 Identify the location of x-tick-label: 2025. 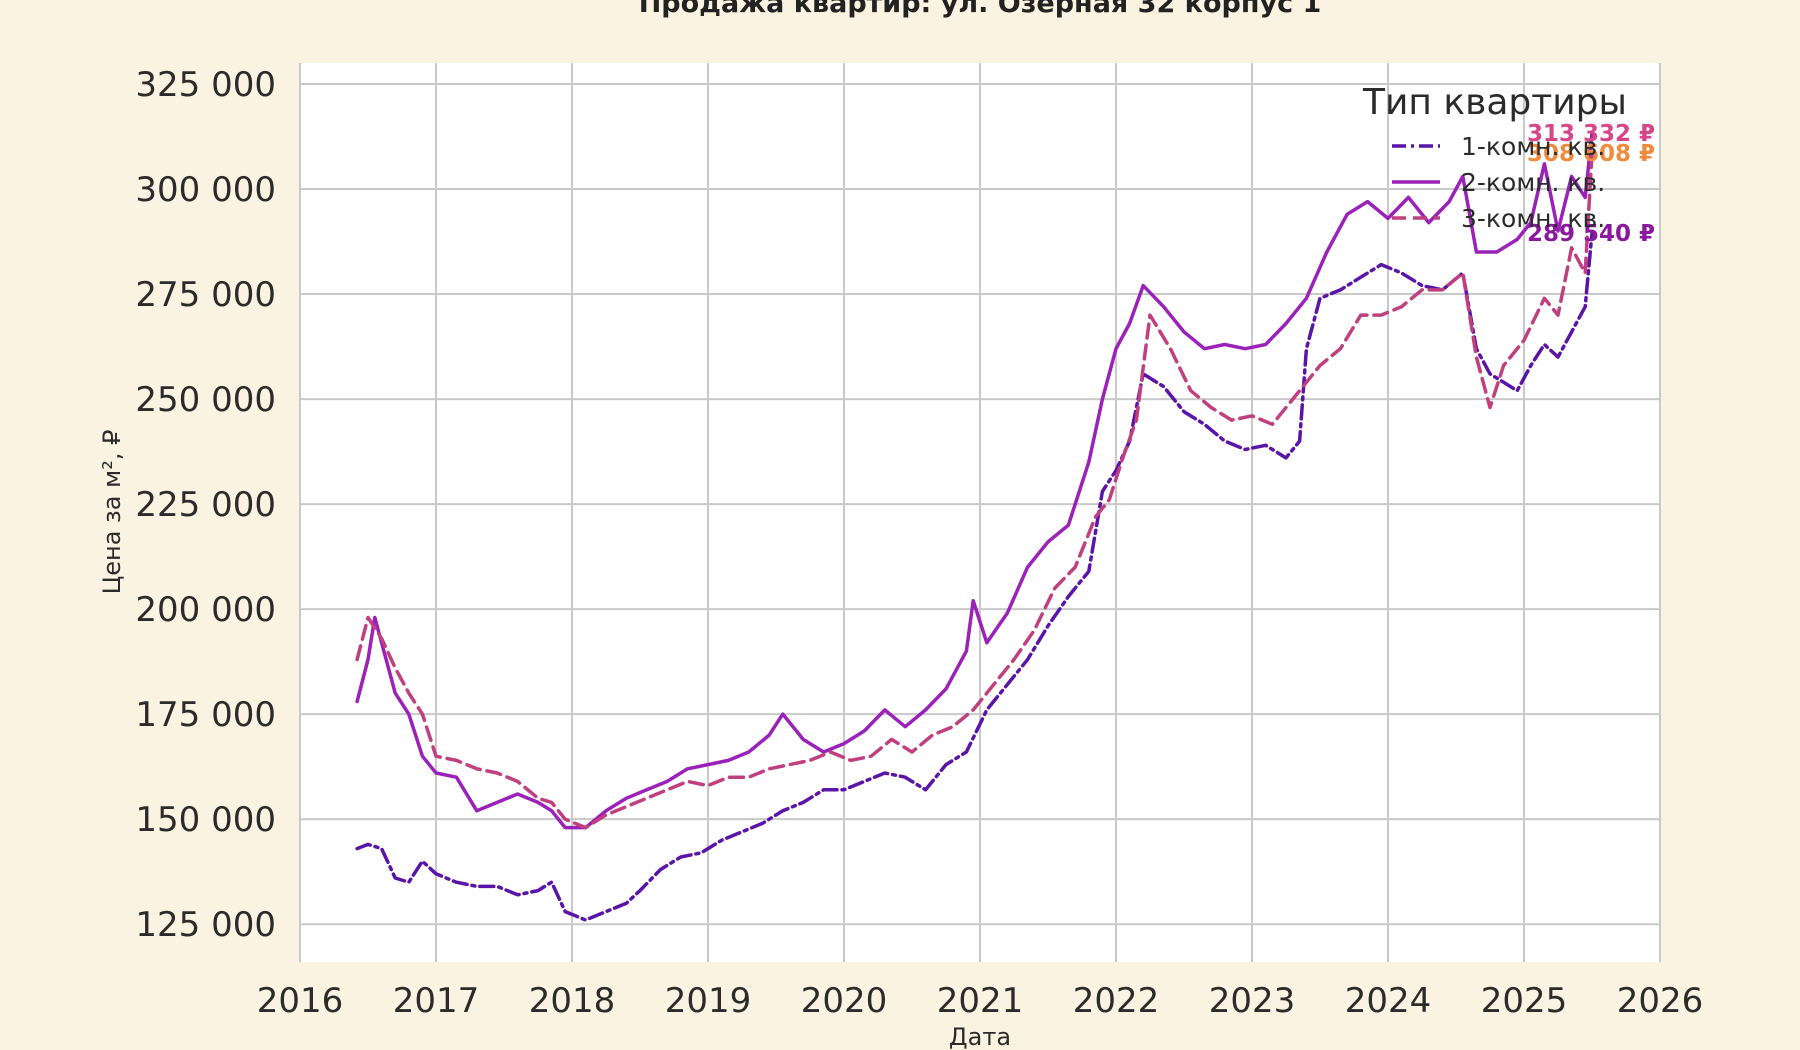
(1524, 1001).